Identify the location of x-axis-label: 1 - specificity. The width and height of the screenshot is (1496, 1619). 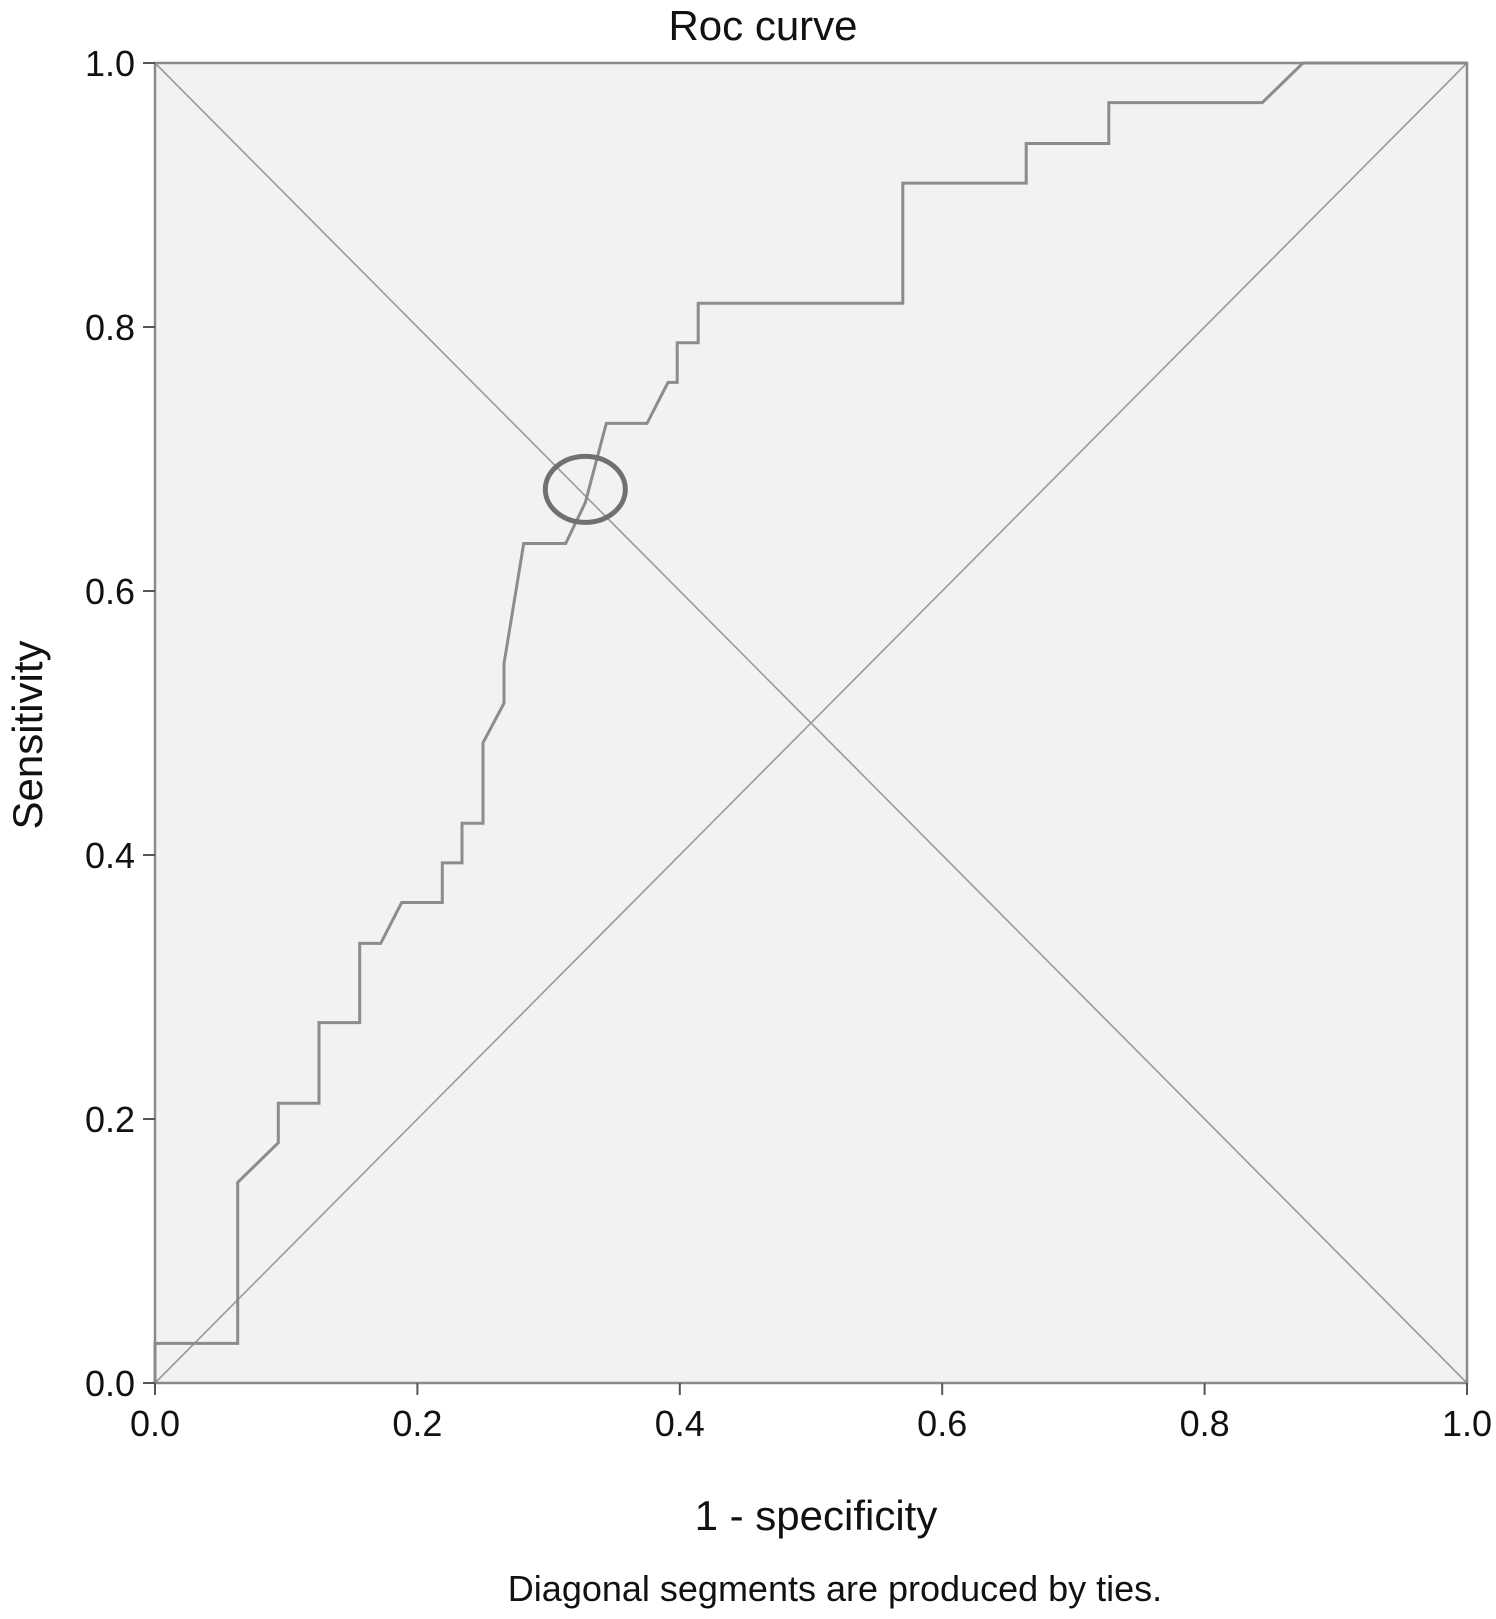
(816, 1515).